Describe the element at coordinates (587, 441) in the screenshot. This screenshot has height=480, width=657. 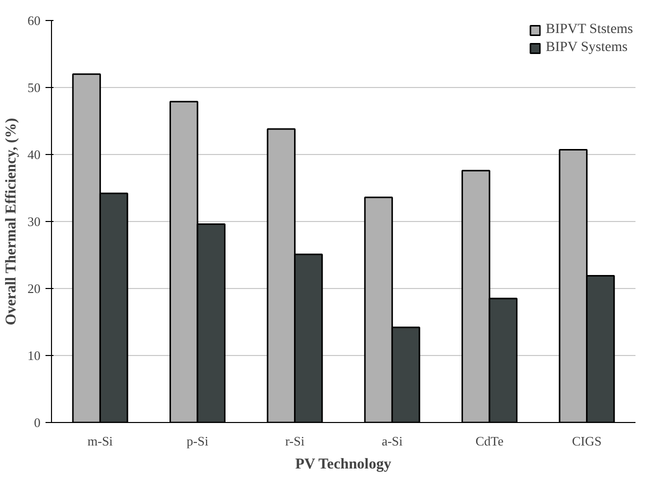
I see `x-tick-label: CIGS` at that location.